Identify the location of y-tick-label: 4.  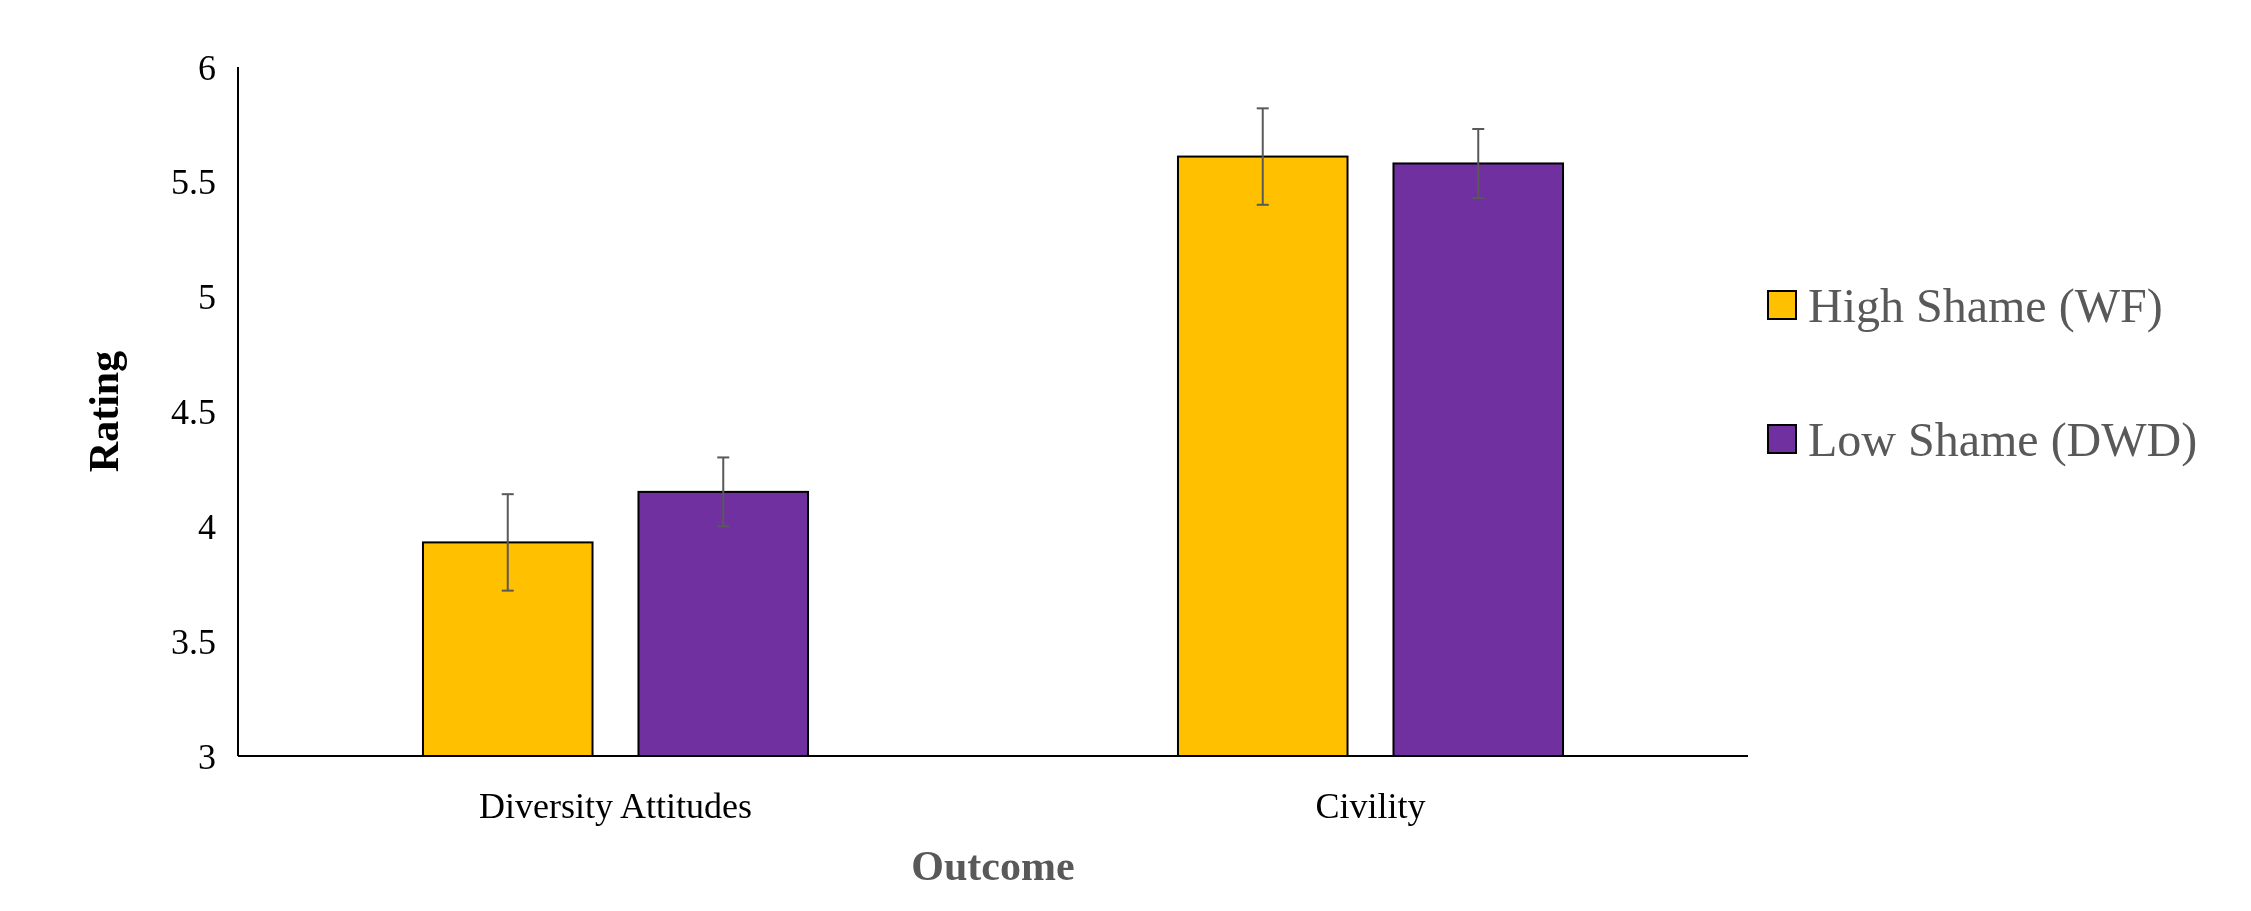
(207, 526).